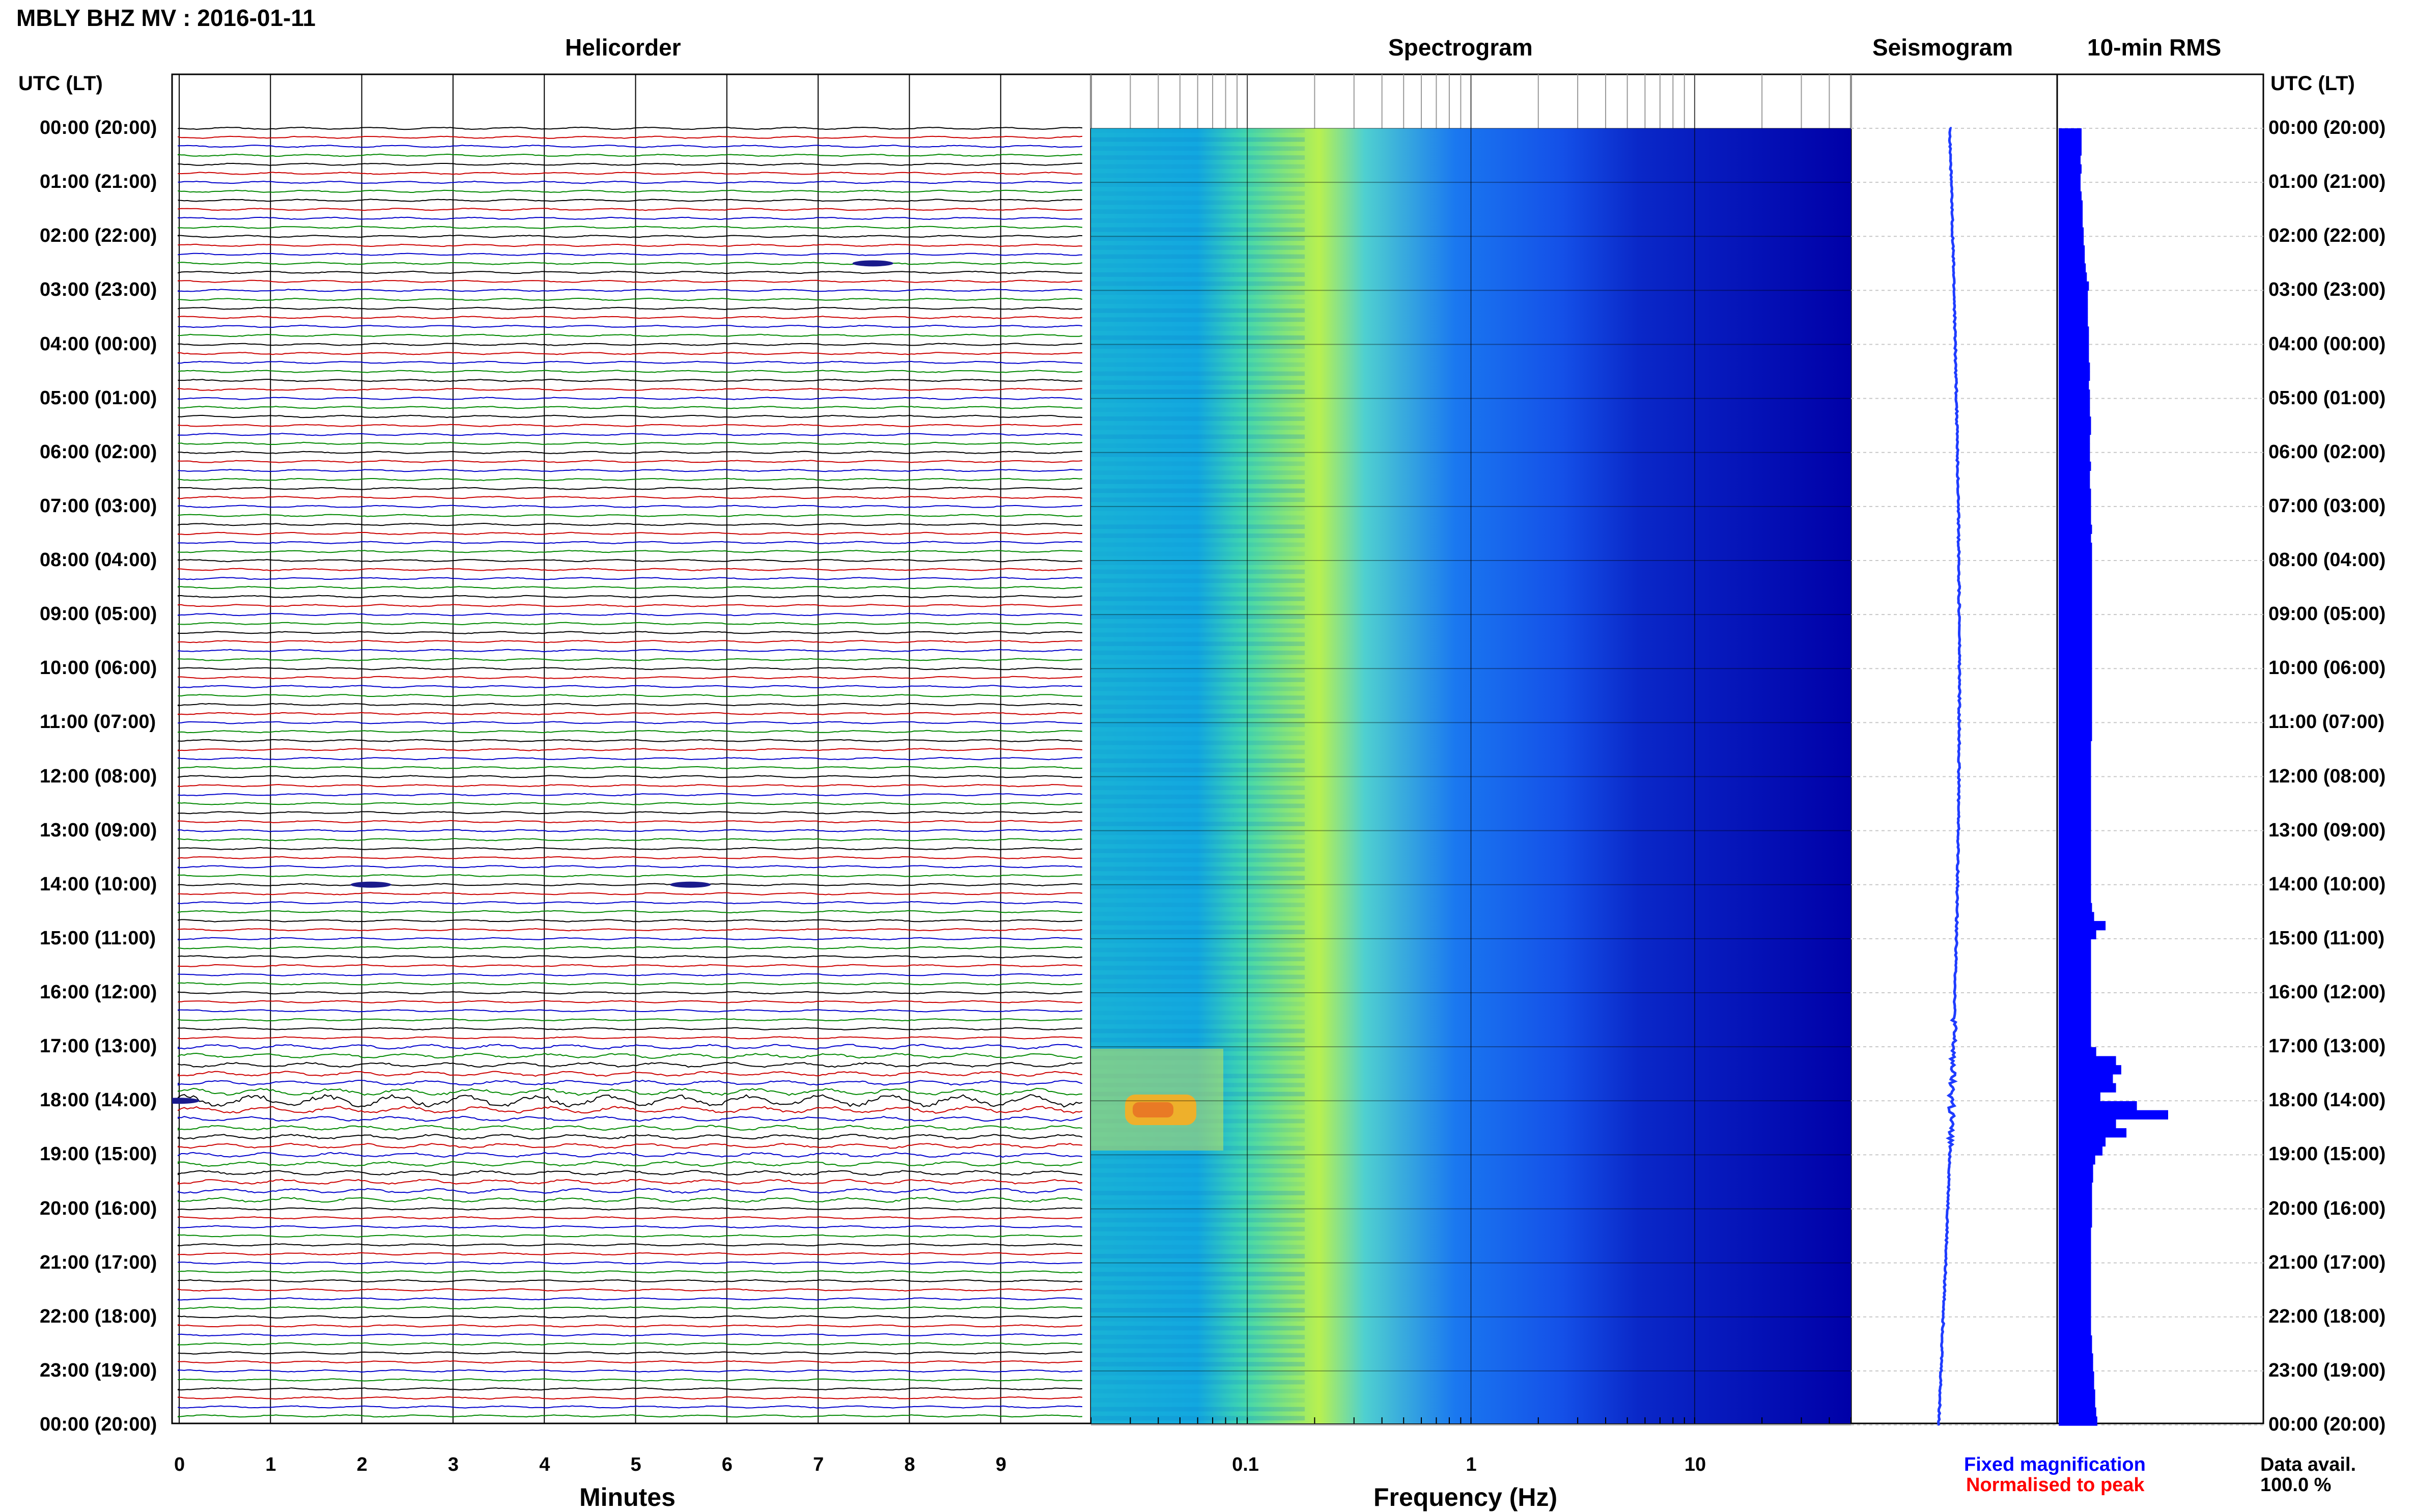 This screenshot has width=2413, height=1512. I want to click on hour-label-right: 18:00 (14:00), so click(2327, 1100).